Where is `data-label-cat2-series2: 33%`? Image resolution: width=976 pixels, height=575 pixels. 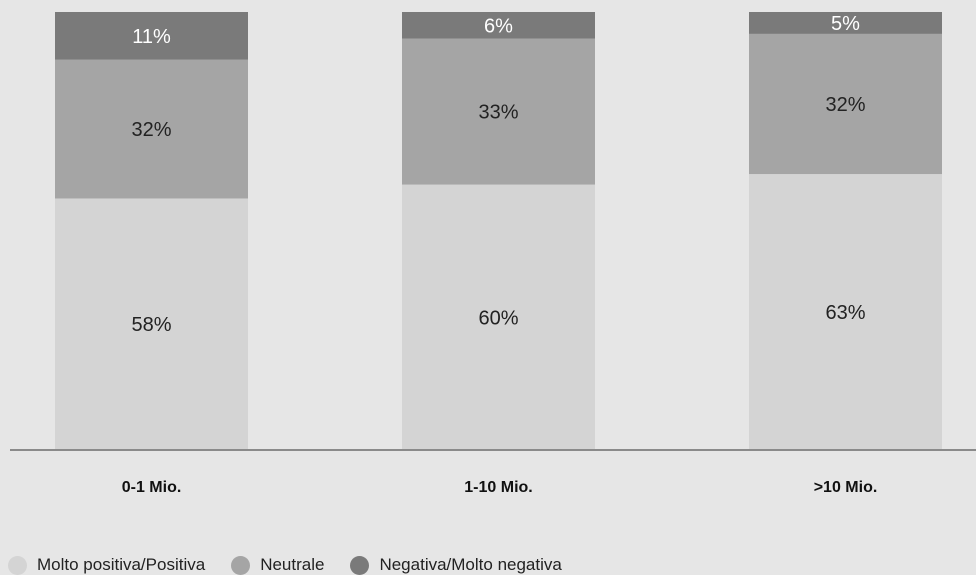 data-label-cat2-series2: 33% is located at coordinates (498, 113).